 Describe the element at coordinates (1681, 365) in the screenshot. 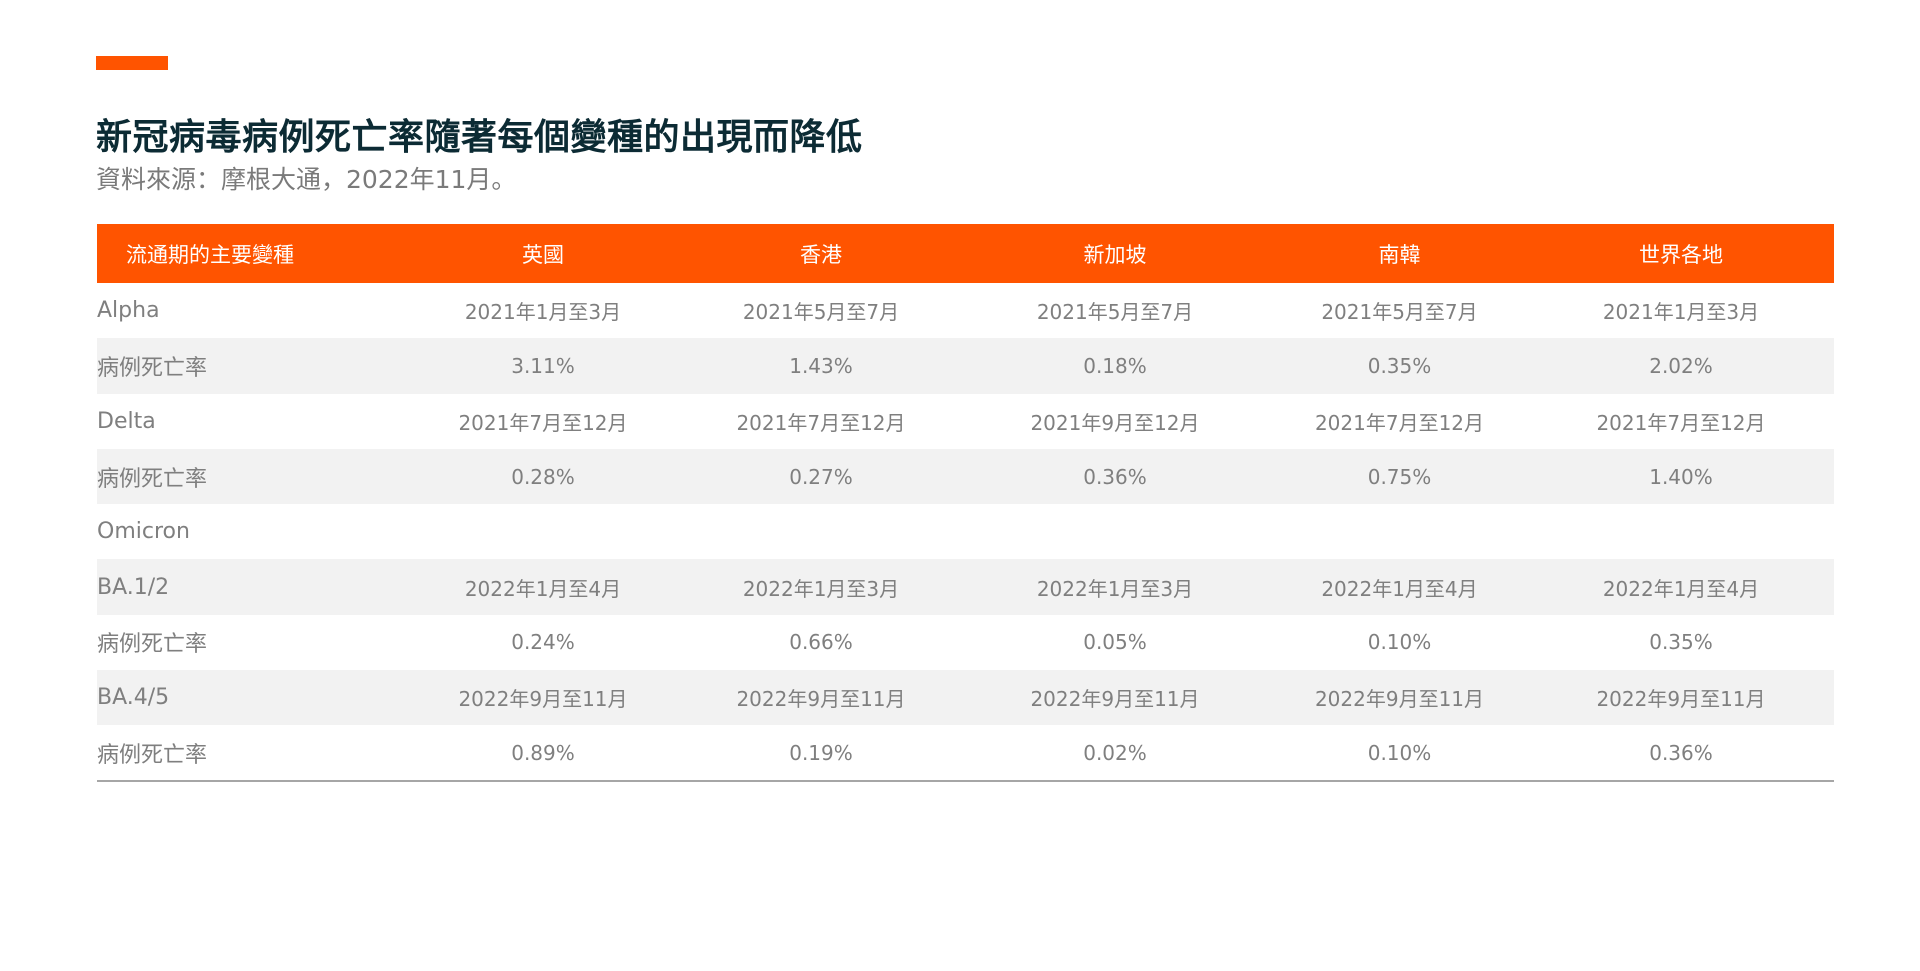

I see `table-cell: 2.02%` at that location.